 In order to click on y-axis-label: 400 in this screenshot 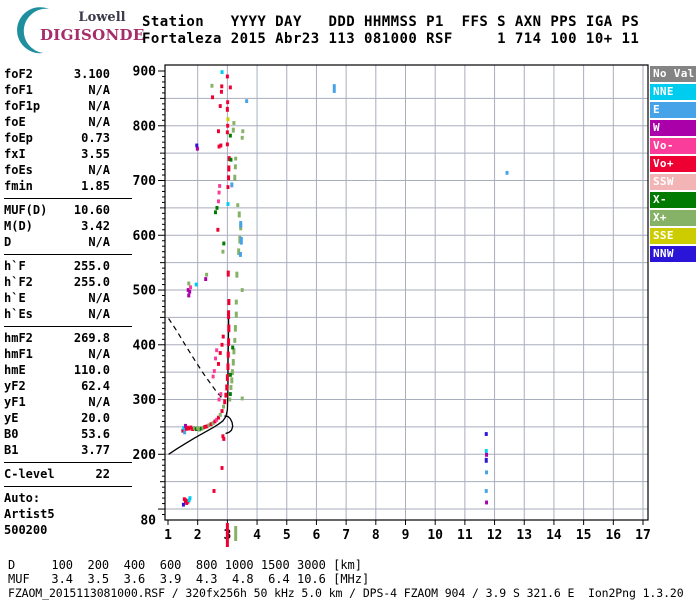, I will do `click(145, 345)`.